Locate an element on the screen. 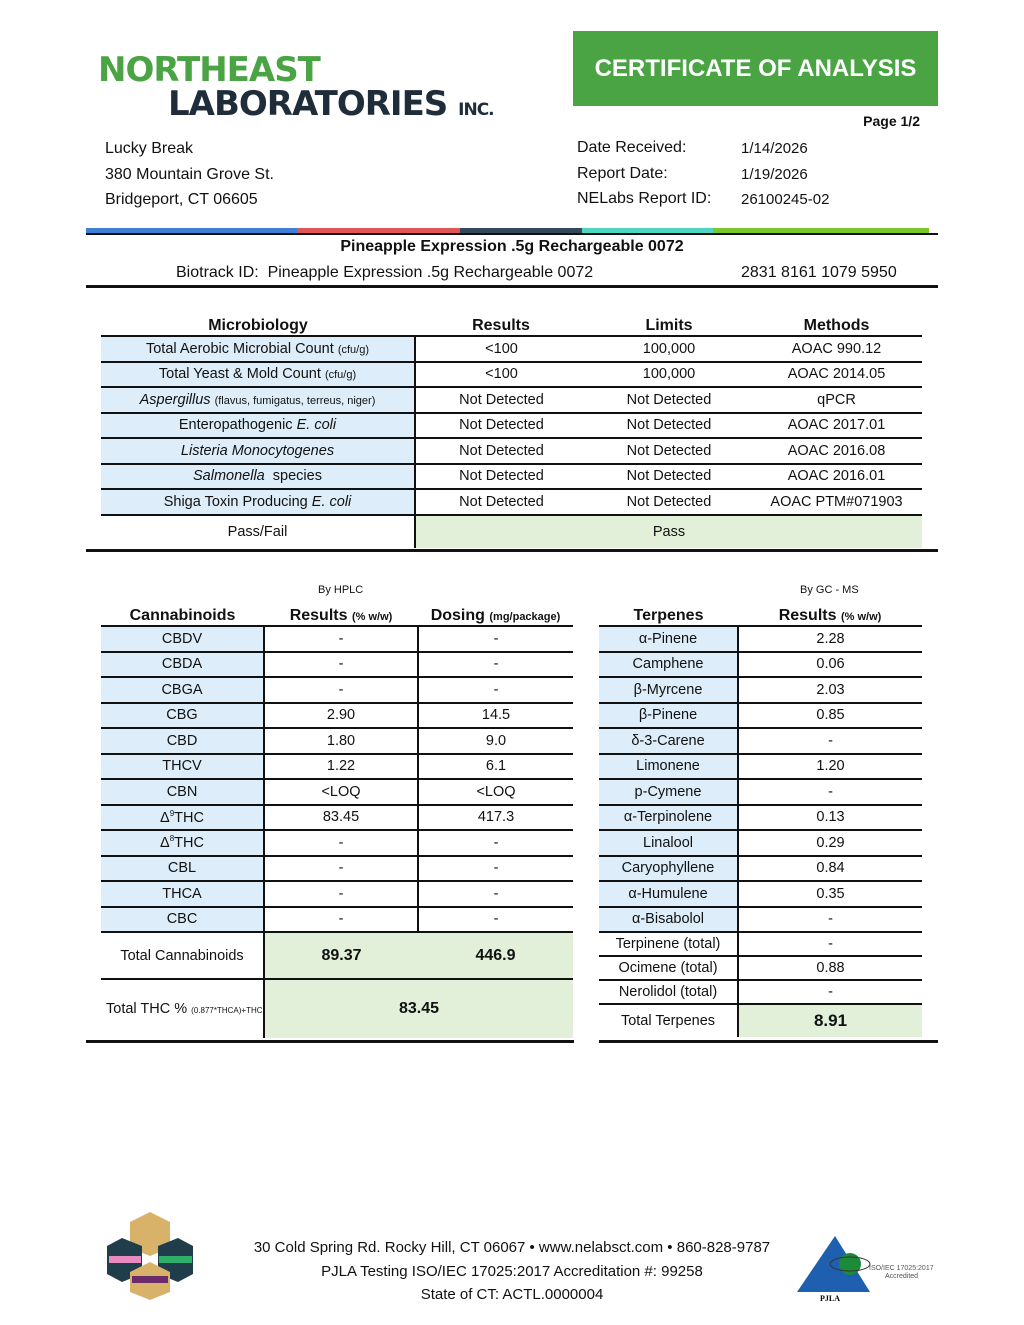  table-row: δ-3-Carene - is located at coordinates (760, 741).